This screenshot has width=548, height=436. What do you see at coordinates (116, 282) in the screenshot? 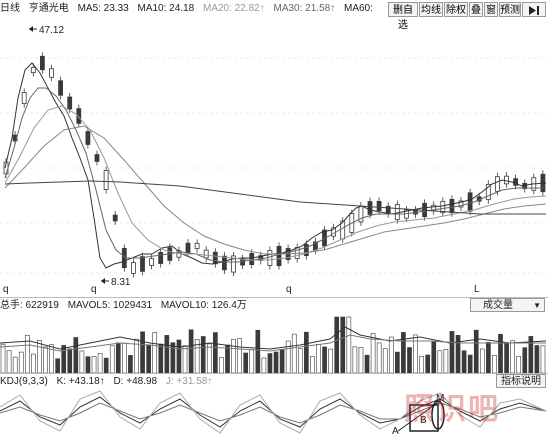
I see `low-price-annotation: 8.31` at bounding box center [116, 282].